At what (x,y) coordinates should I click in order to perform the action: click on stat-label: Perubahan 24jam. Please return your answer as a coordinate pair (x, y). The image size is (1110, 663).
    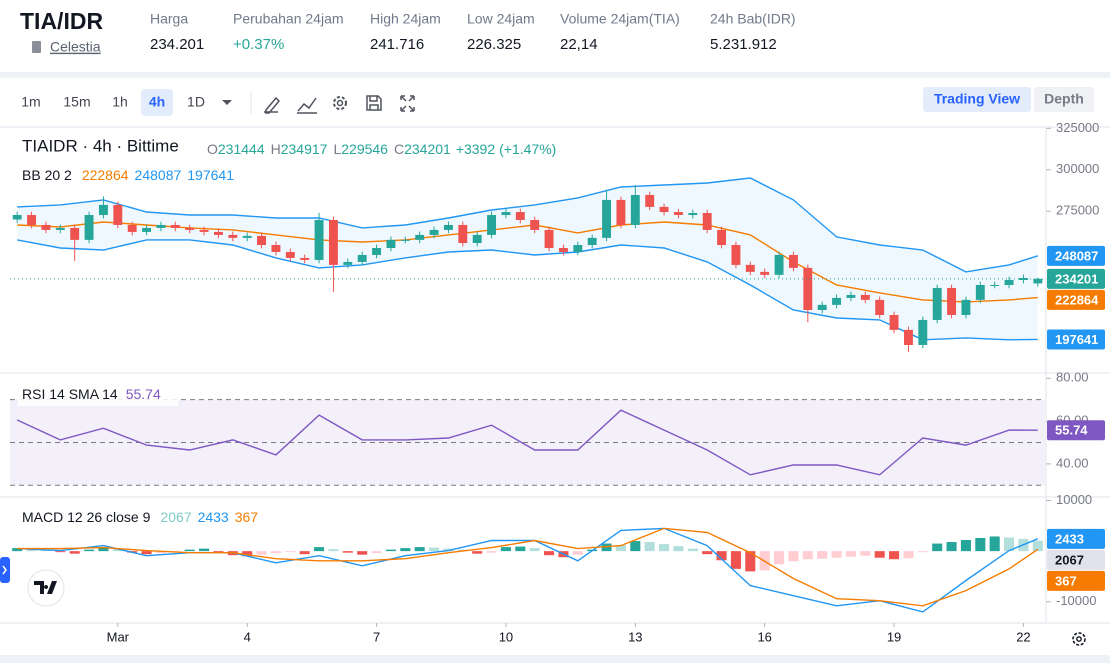
    Looking at the image, I should click on (288, 19).